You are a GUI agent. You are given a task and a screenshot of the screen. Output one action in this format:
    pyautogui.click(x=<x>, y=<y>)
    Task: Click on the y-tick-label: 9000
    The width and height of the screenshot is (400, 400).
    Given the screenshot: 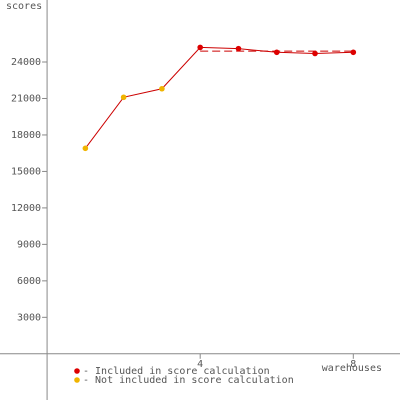 What is the action you would take?
    pyautogui.click(x=29, y=244)
    